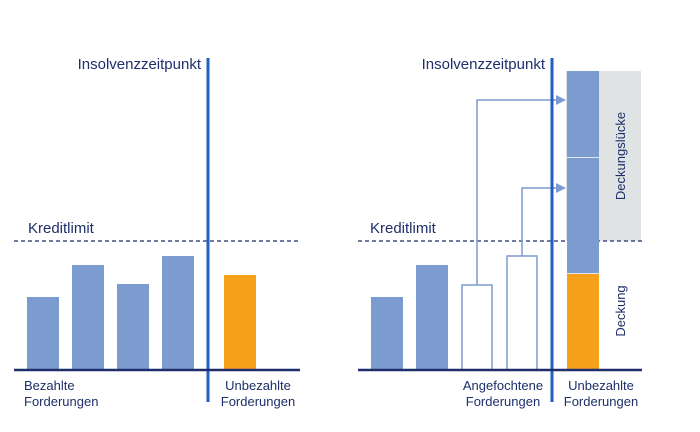 This screenshot has height=432, width=700. Describe the element at coordinates (620, 156) in the screenshot. I see `coverage-gap-label: Deckungslücke` at that location.